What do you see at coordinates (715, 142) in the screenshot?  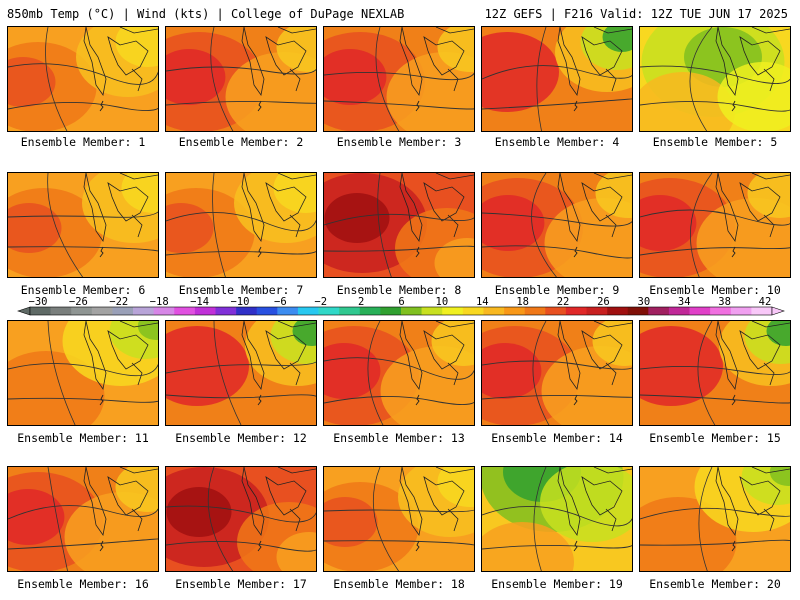 I see `member-label: Ensemble Member: 5` at bounding box center [715, 142].